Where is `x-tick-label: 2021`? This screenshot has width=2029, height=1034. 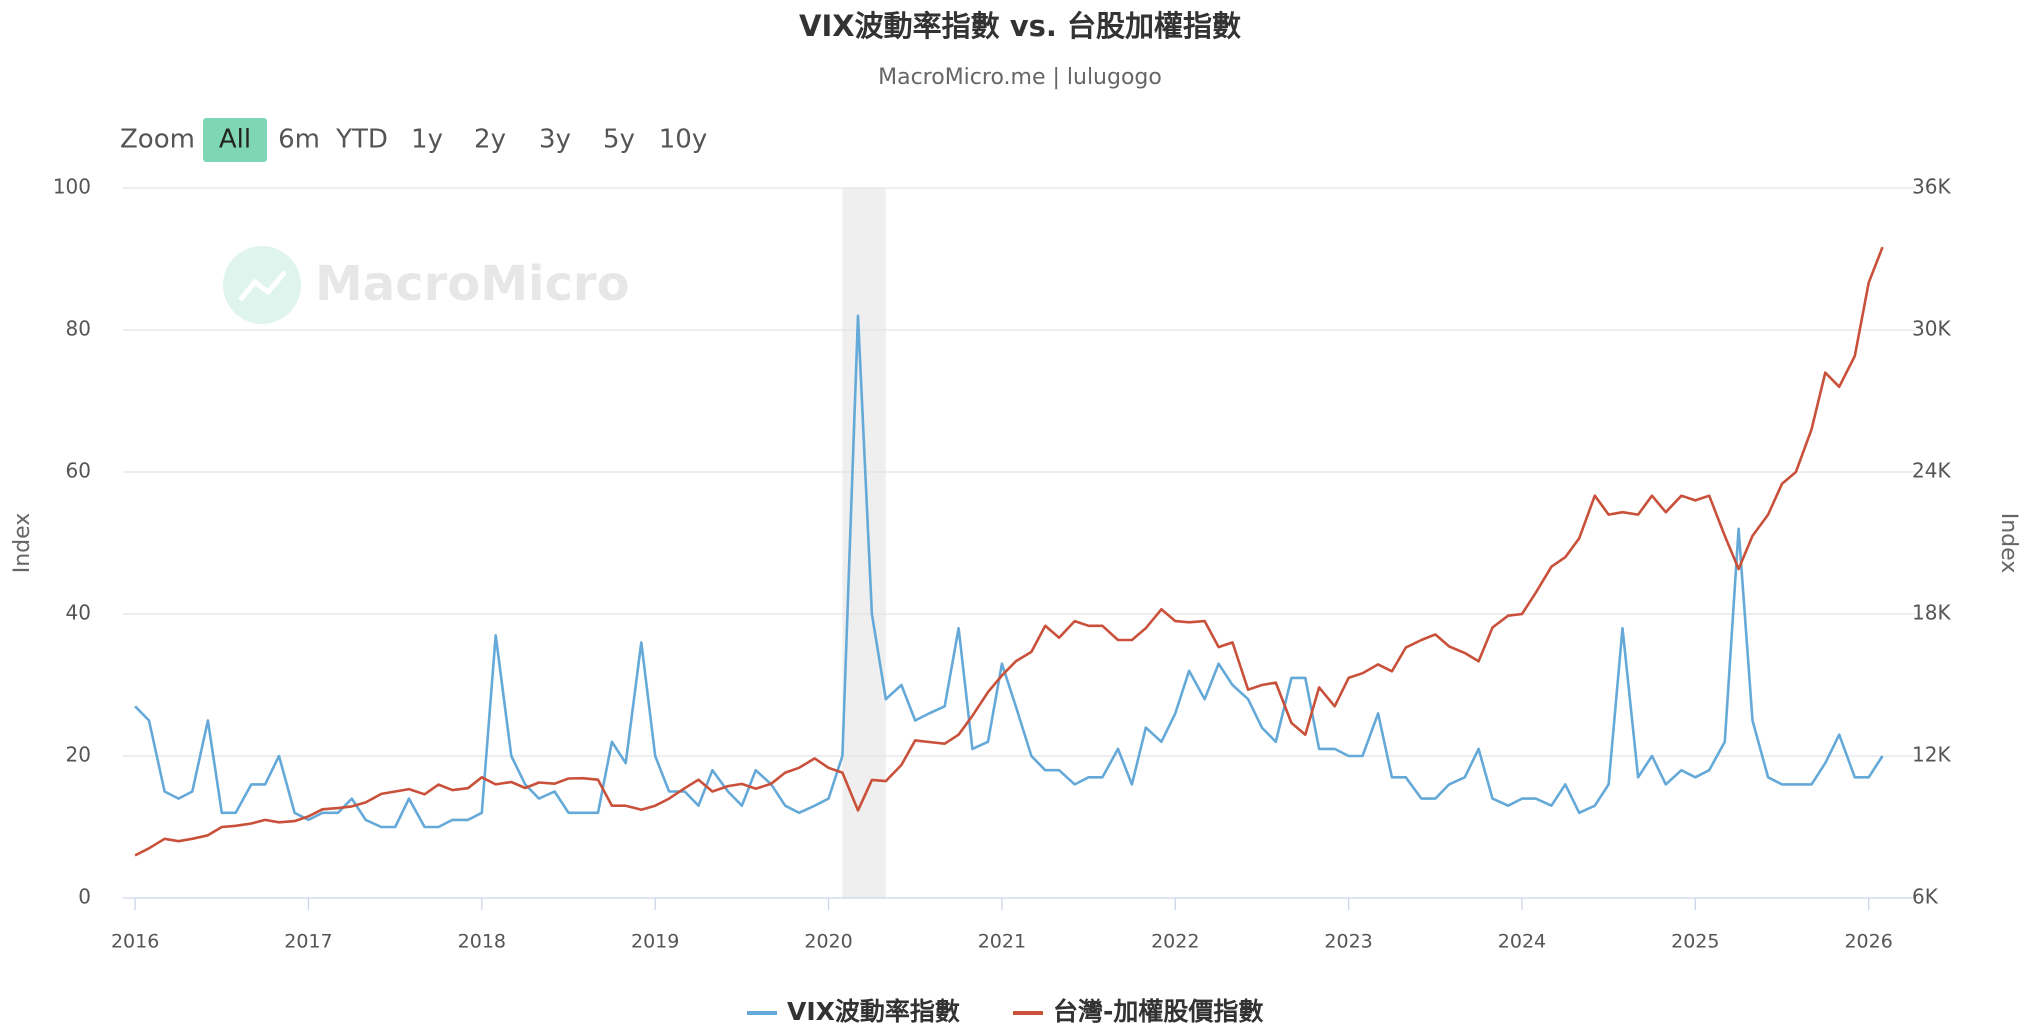 x-tick-label: 2021 is located at coordinates (1002, 942).